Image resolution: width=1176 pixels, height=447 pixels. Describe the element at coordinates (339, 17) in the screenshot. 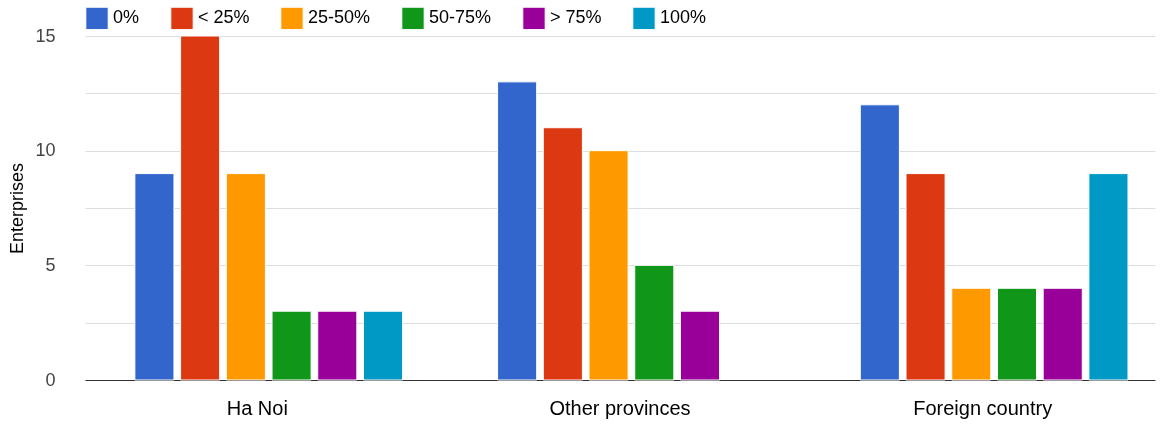

I see `legend-label: 25-50%` at that location.